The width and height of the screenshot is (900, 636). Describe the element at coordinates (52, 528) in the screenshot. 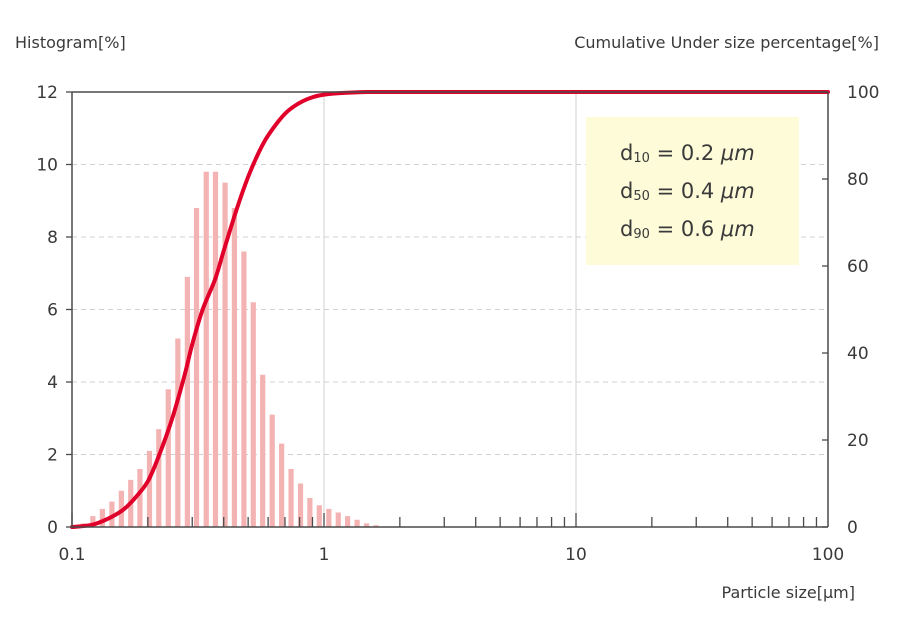

I see `y-left-tick-label: 0` at that location.